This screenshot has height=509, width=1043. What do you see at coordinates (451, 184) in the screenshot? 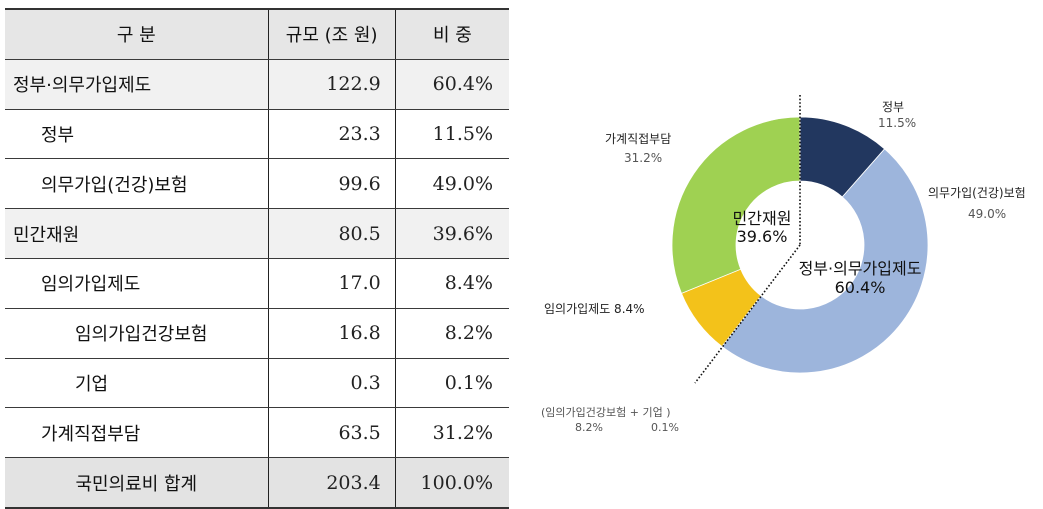
I see `row-share: 49.0%` at bounding box center [451, 184].